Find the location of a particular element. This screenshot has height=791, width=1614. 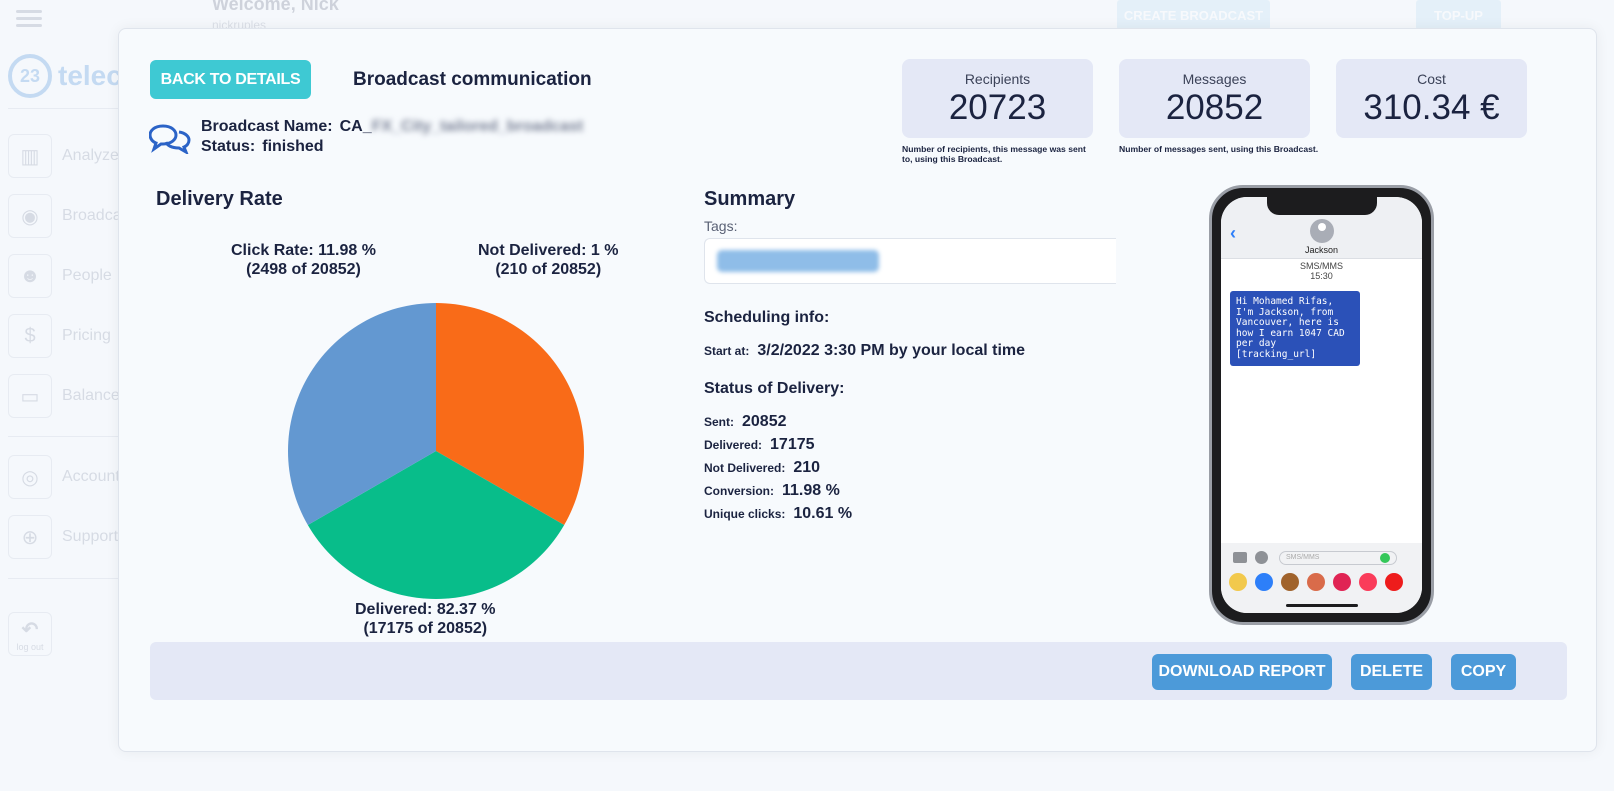

broadcast-name-label: Broadcast Name: is located at coordinates (267, 126).